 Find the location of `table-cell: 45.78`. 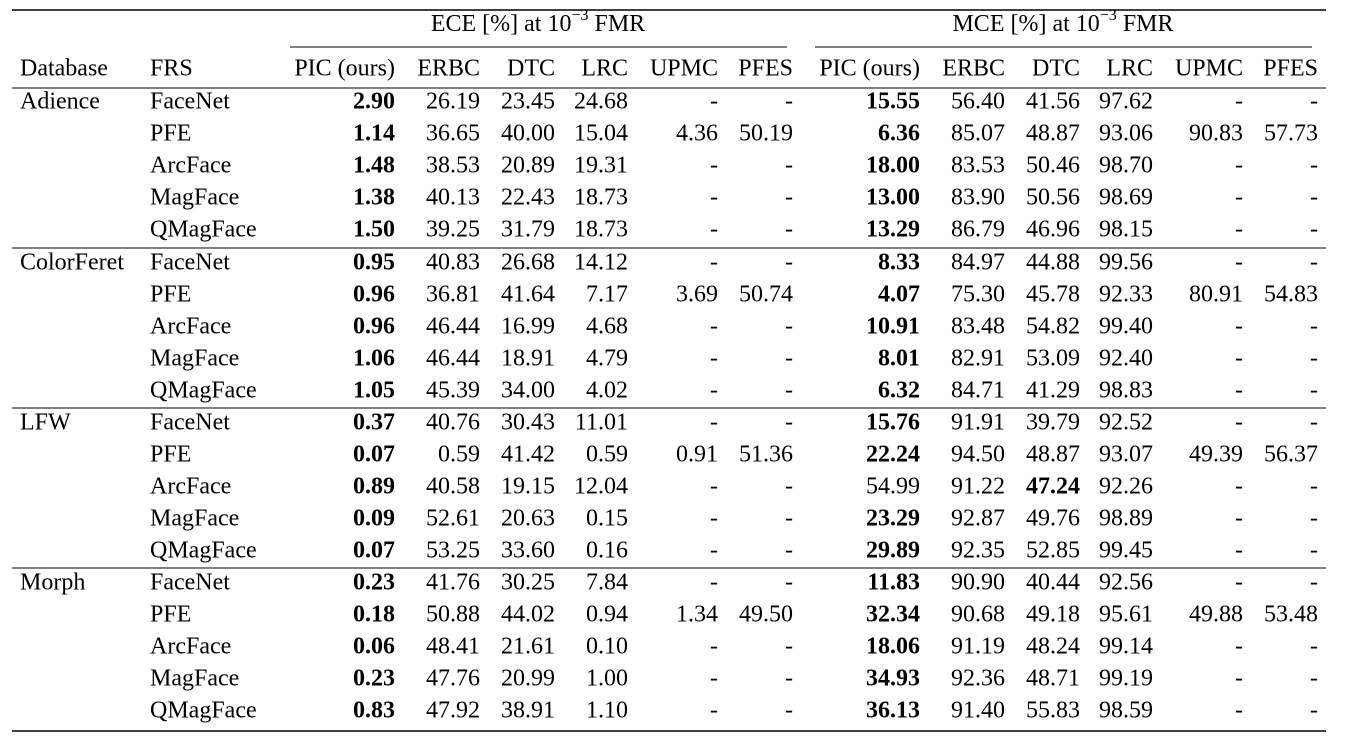

table-cell: 45.78 is located at coordinates (1053, 295).